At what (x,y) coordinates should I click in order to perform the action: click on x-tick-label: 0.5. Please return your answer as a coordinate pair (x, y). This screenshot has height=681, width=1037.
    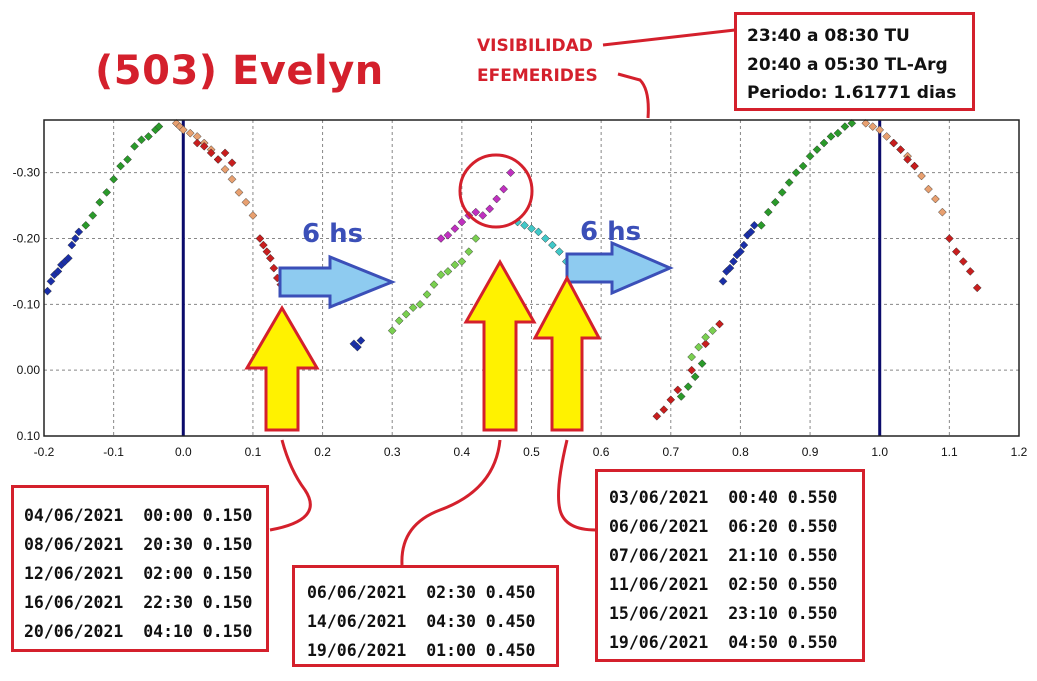
    Looking at the image, I should click on (531, 452).